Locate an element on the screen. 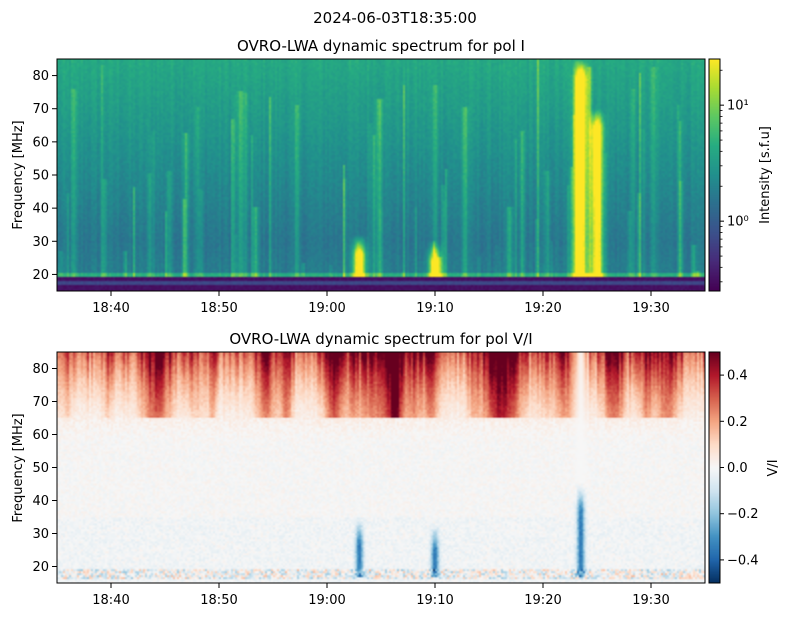  colorbar-tick-label: −0.2 is located at coordinates (743, 514).